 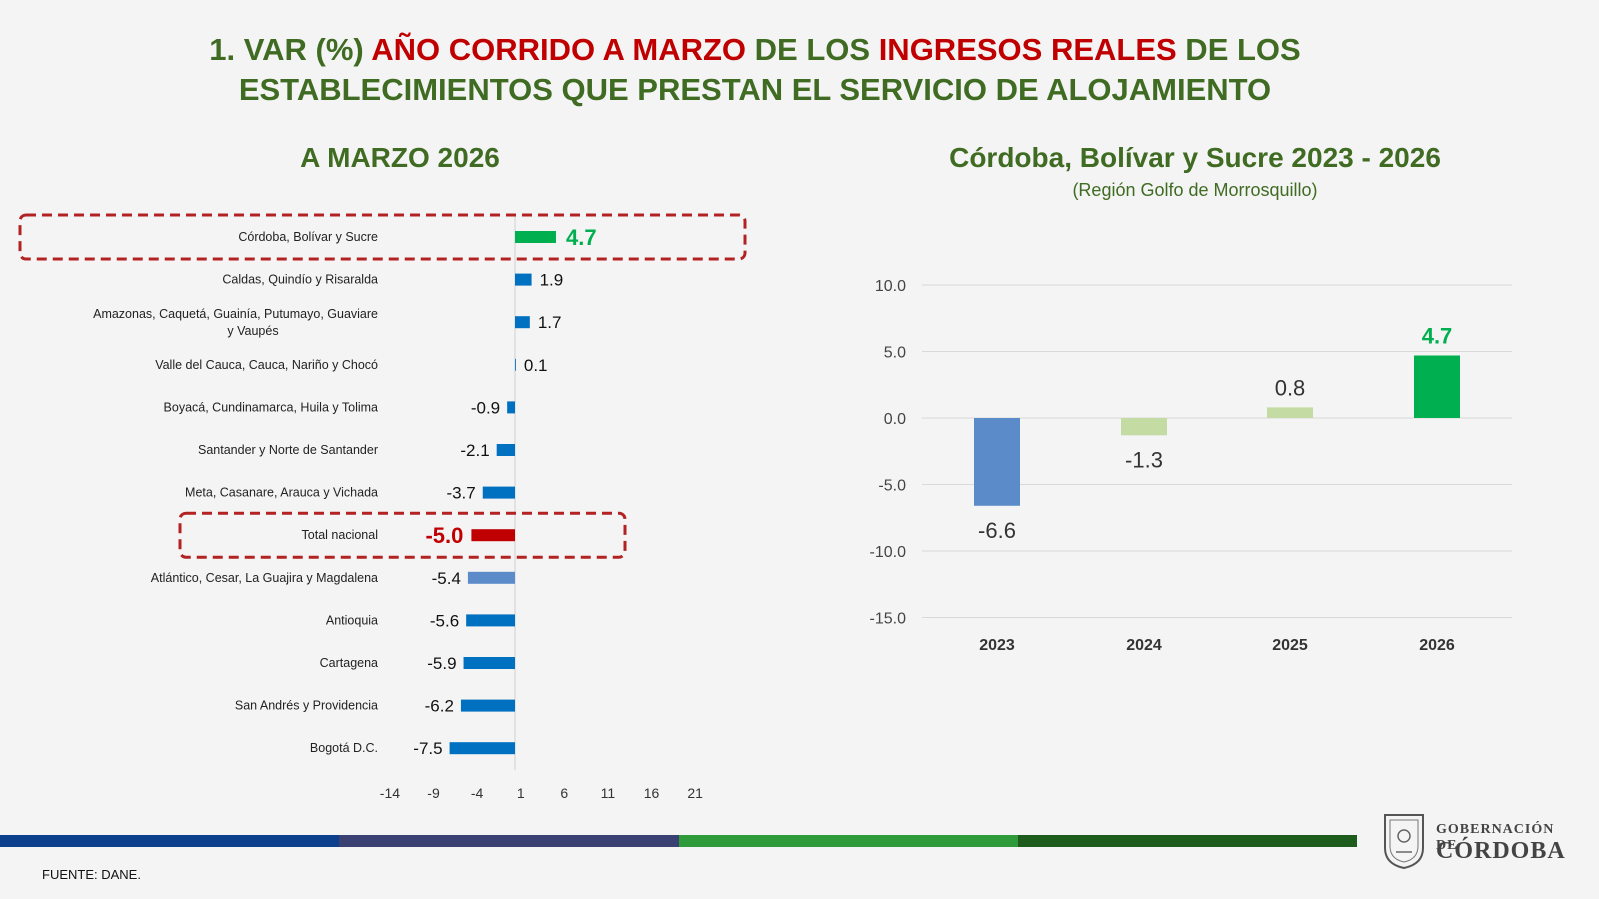 What do you see at coordinates (441, 663) in the screenshot?
I see `value-label: -5.9` at bounding box center [441, 663].